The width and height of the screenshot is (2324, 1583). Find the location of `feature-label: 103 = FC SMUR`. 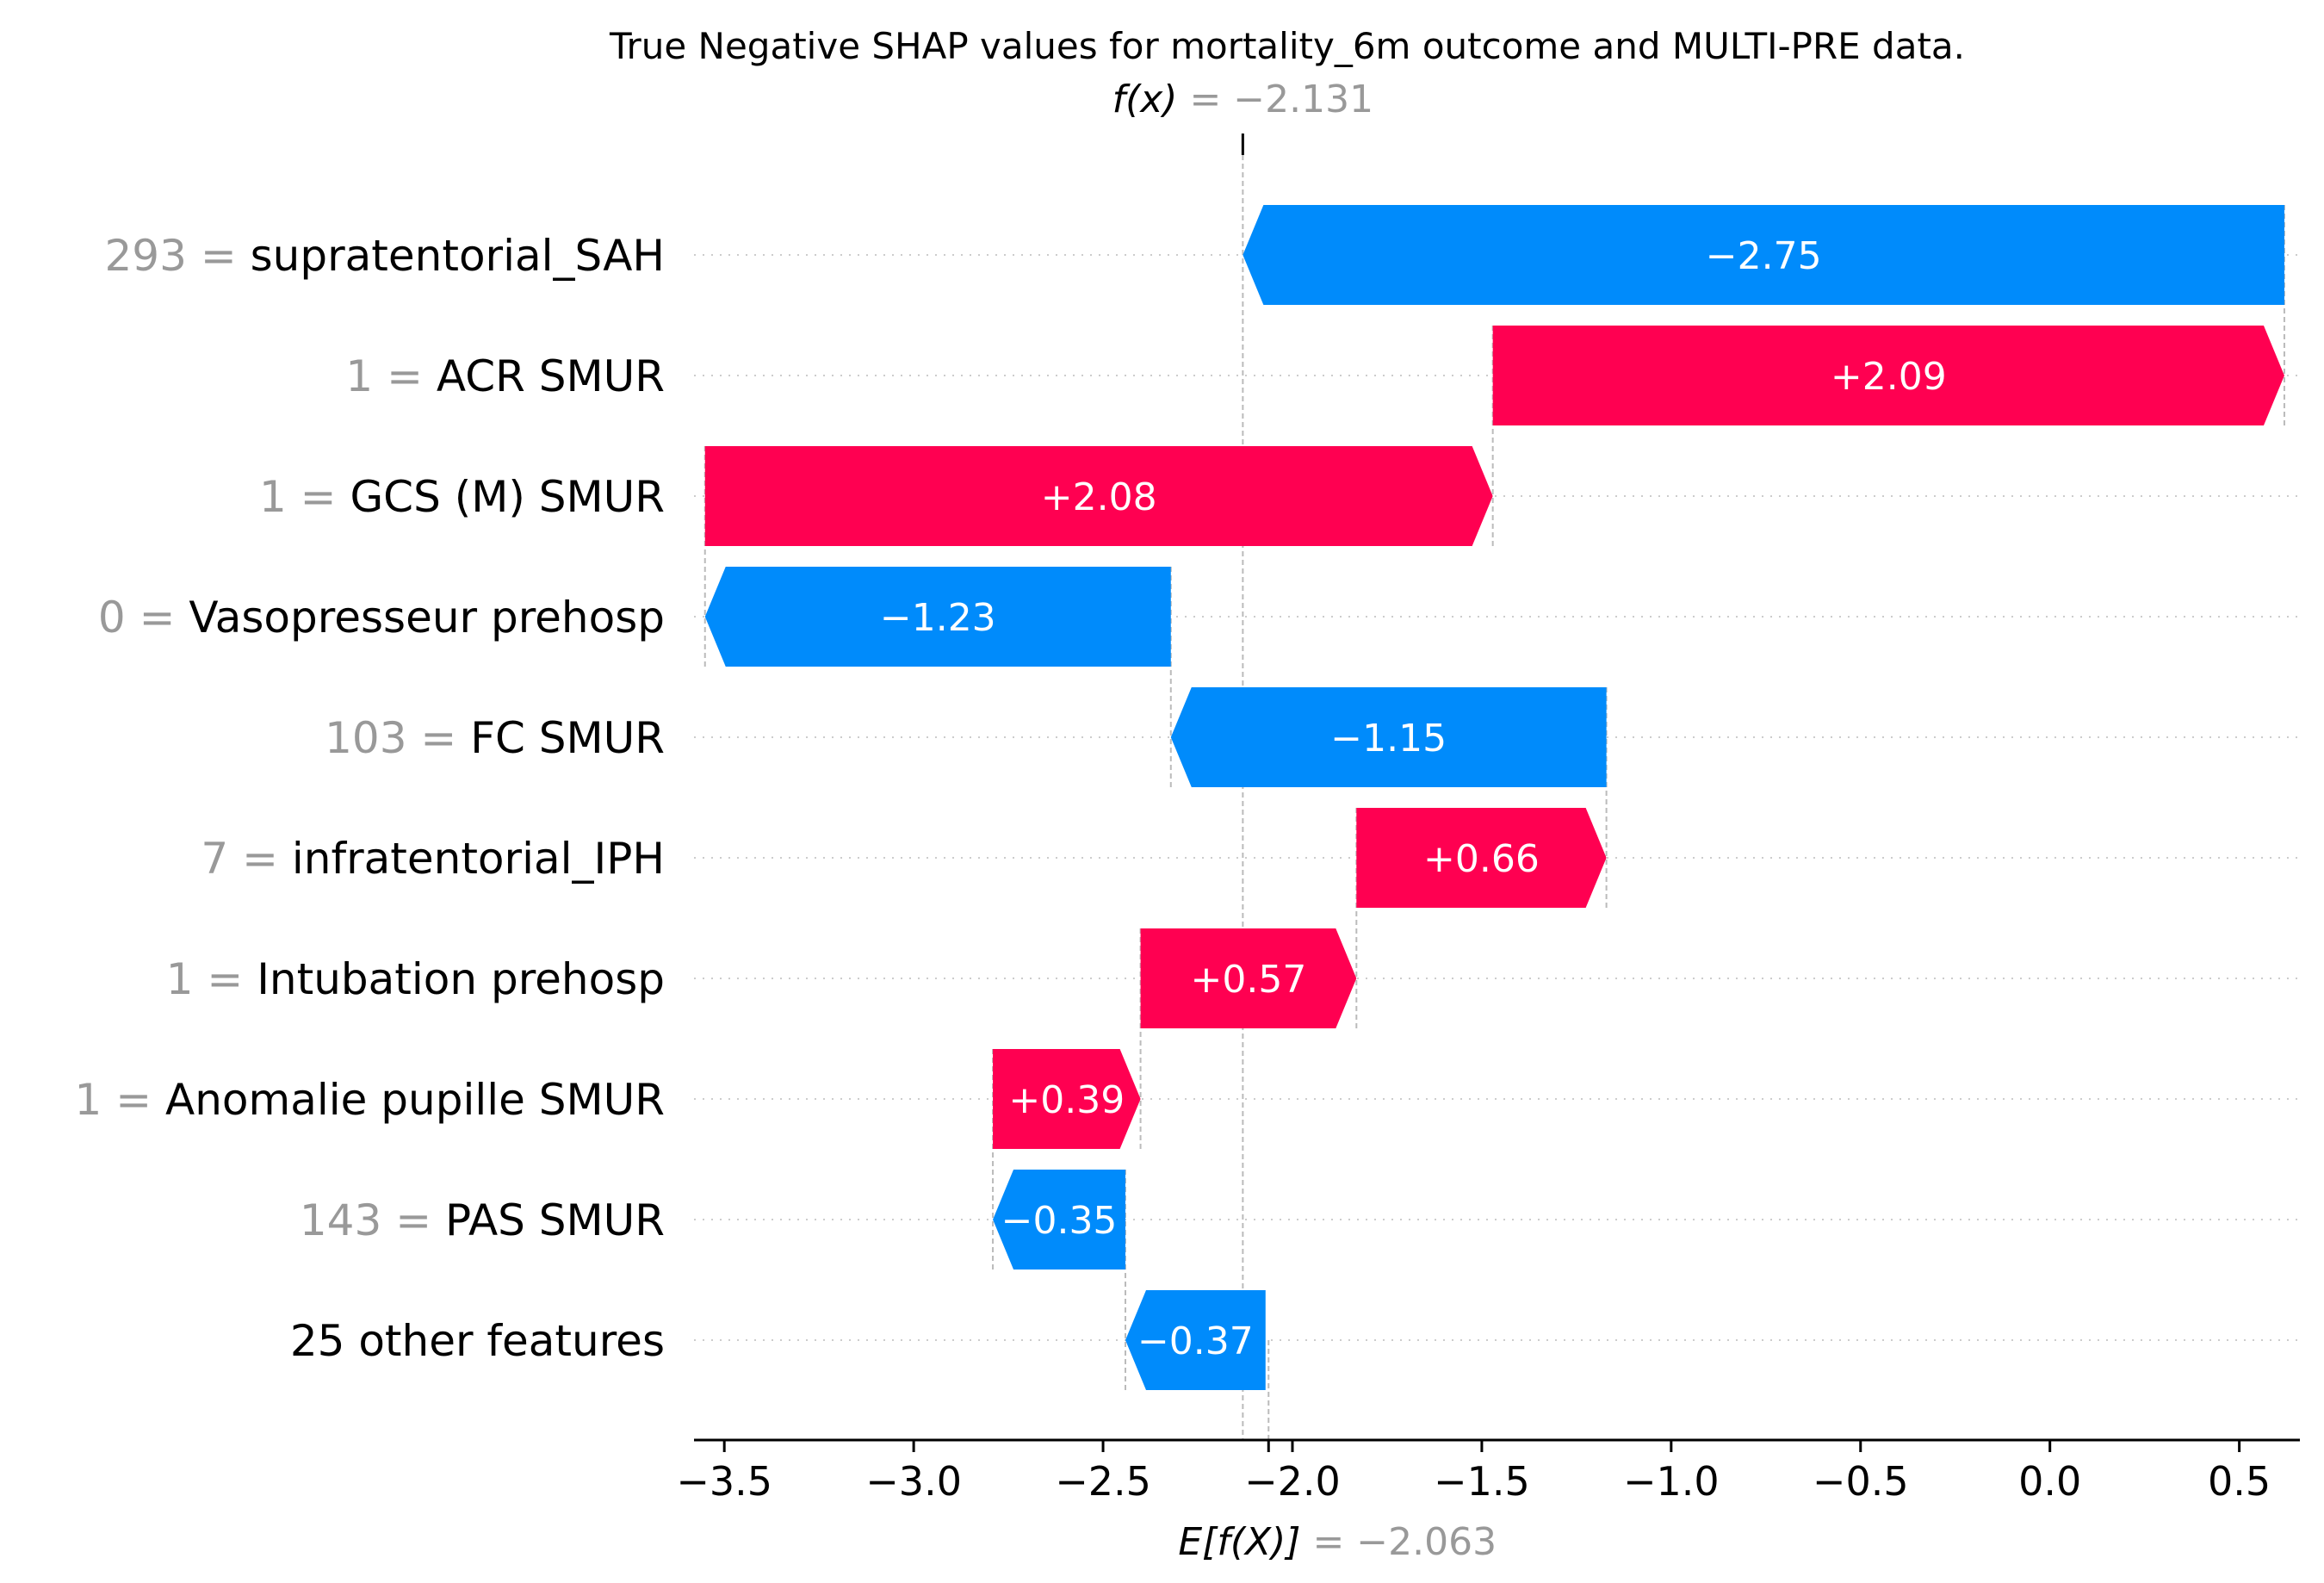

feature-label: 103 = FC SMUR is located at coordinates (495, 738).